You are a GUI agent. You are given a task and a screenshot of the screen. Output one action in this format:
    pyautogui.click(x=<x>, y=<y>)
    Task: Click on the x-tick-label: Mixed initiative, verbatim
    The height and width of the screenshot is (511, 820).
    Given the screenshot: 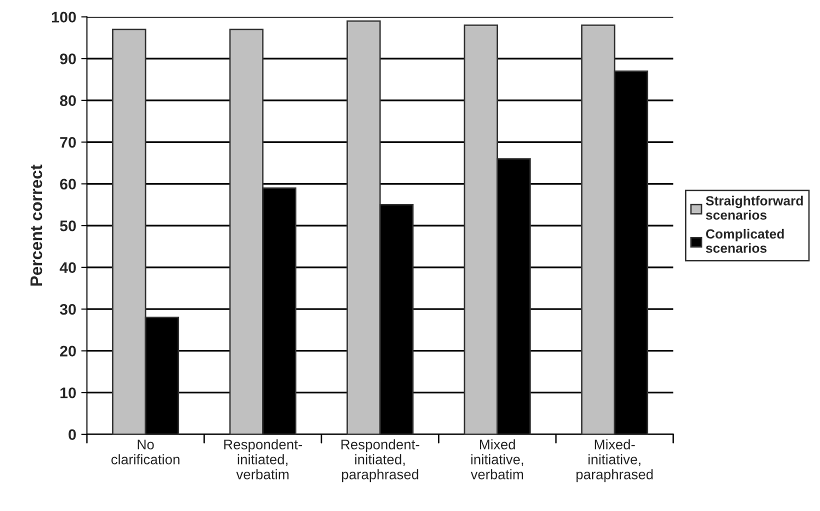 What is the action you would take?
    pyautogui.click(x=497, y=459)
    